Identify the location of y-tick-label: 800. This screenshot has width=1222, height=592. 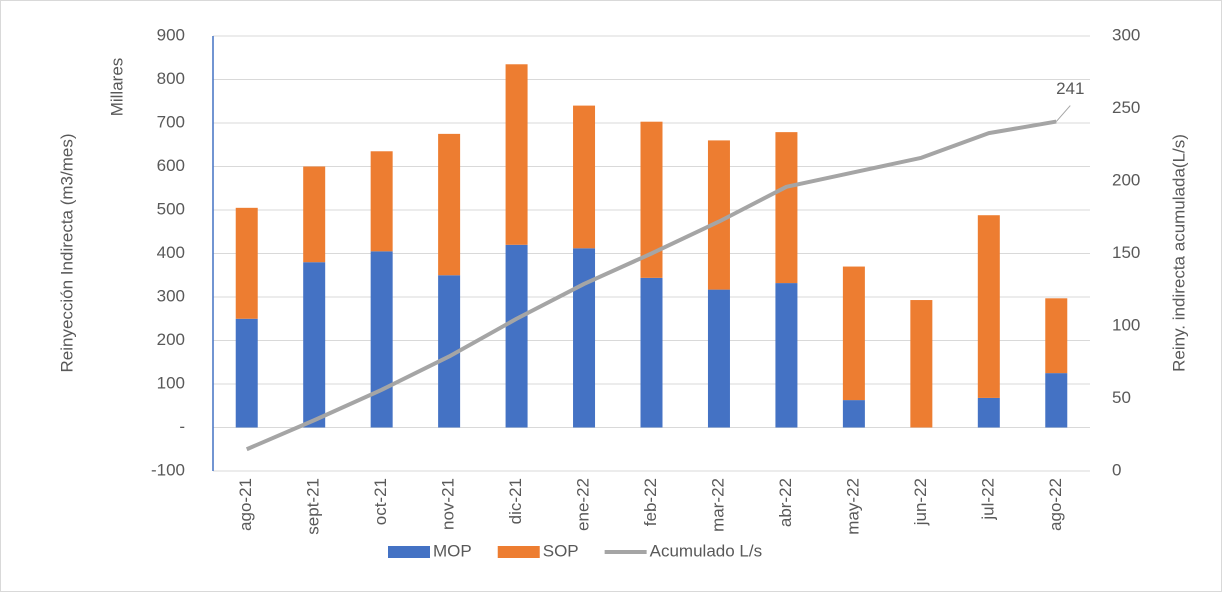
(171, 78).